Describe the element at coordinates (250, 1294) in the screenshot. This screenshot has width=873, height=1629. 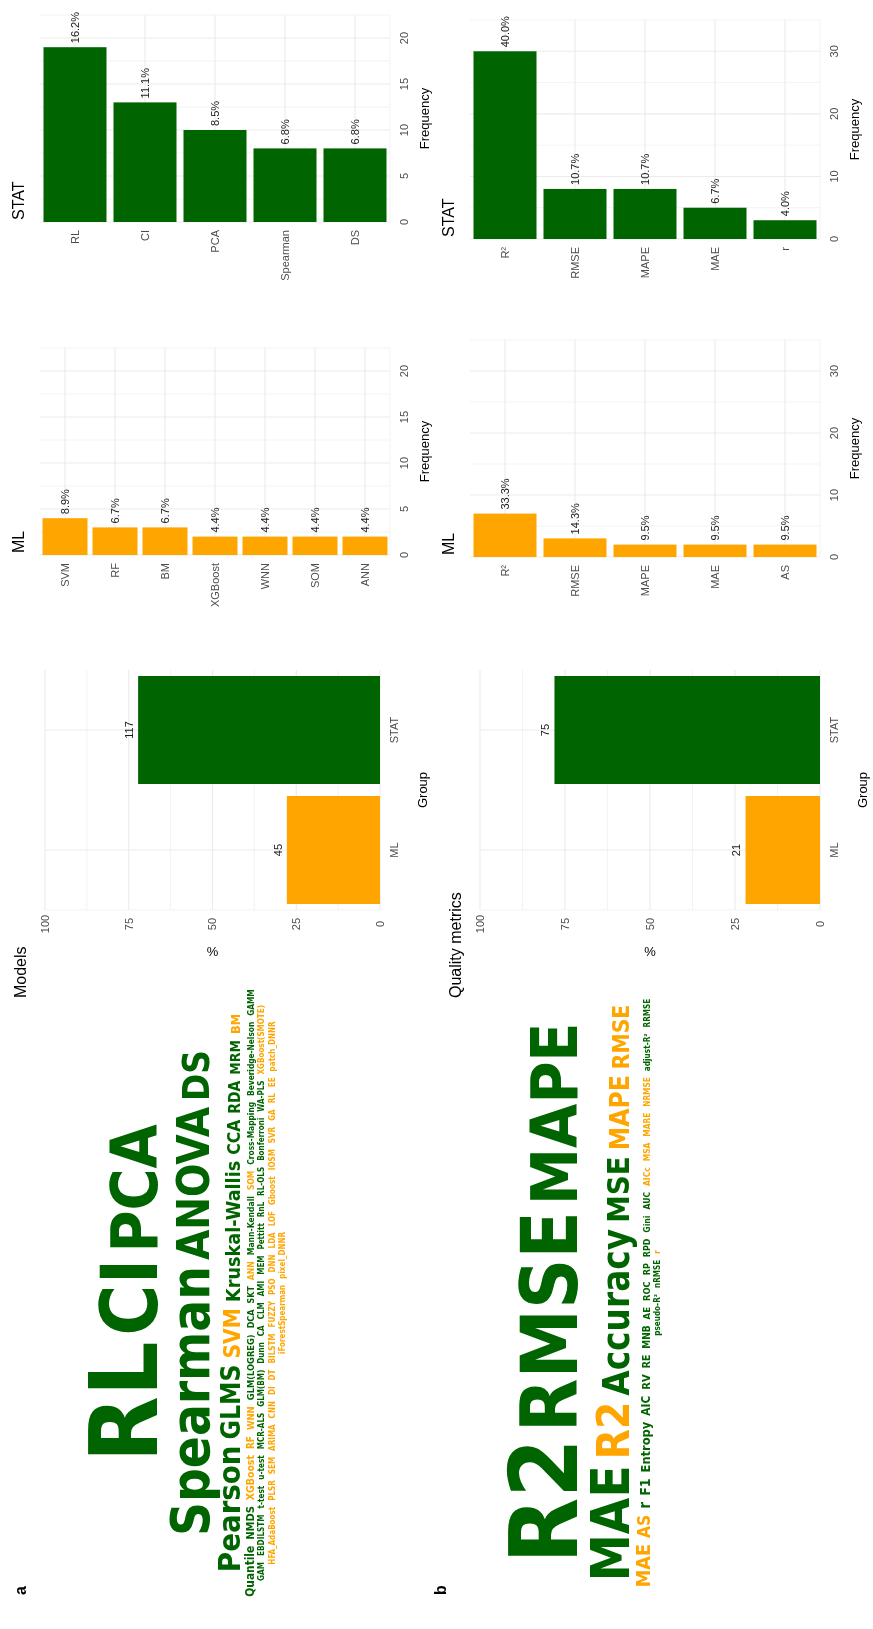
I see `category-label: SKT` at that location.